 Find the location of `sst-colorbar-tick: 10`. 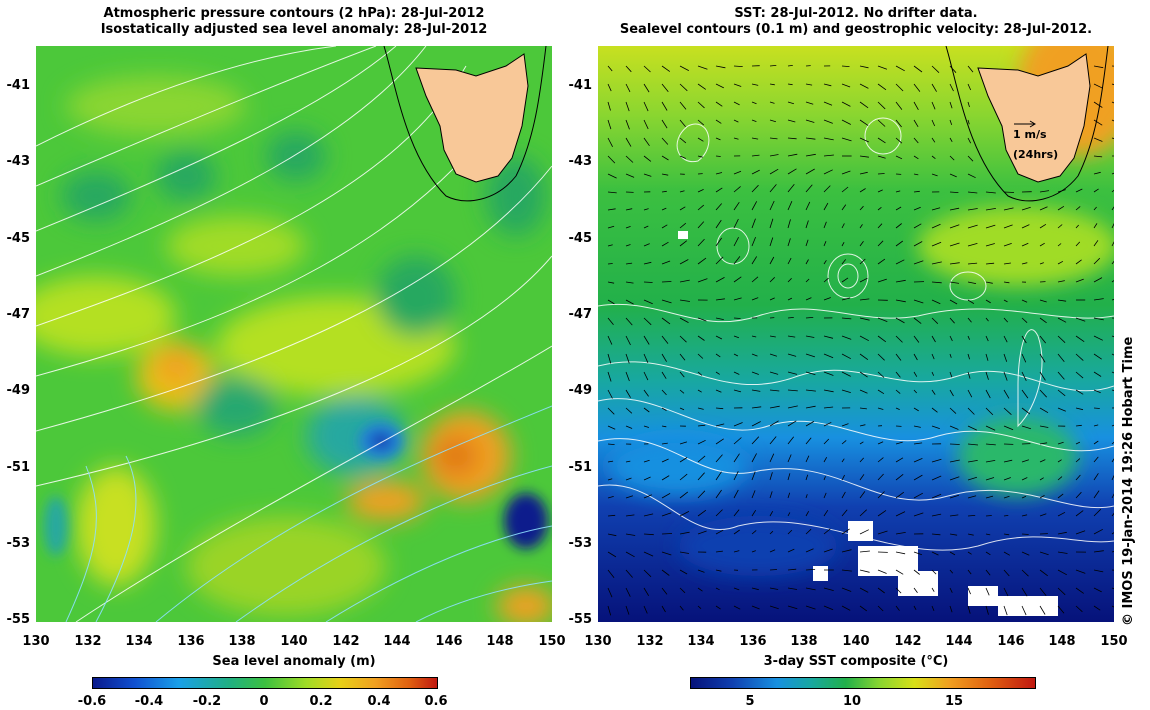

sst-colorbar-tick: 10 is located at coordinates (852, 701).